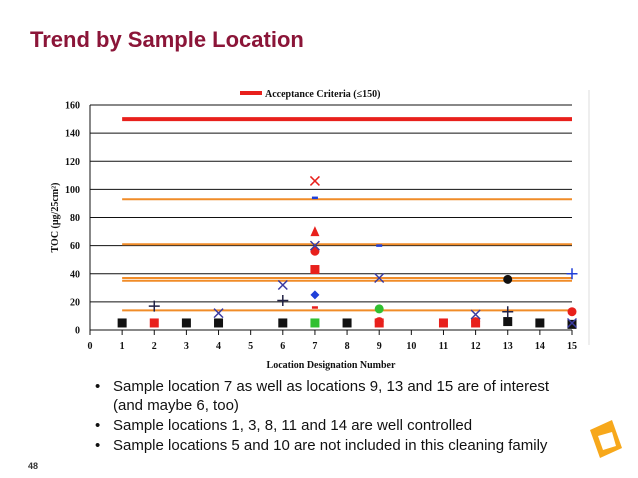  Describe the element at coordinates (282, 346) in the screenshot. I see `x-tick-label: 6` at that location.